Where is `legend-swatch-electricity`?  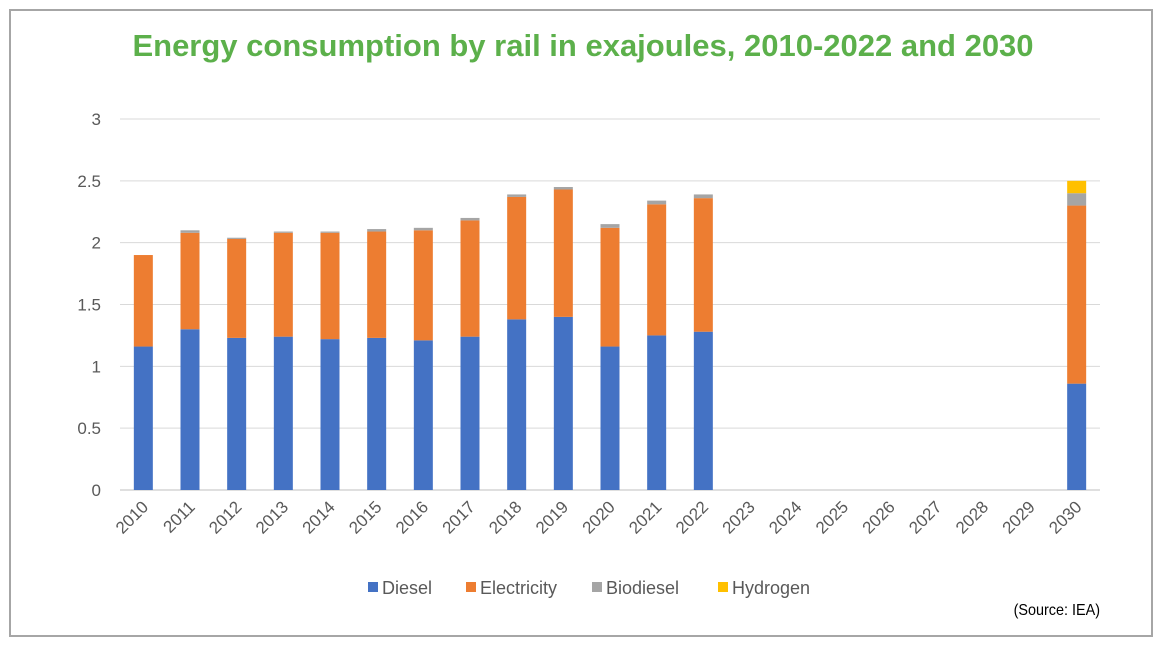 legend-swatch-electricity is located at coordinates (471, 587).